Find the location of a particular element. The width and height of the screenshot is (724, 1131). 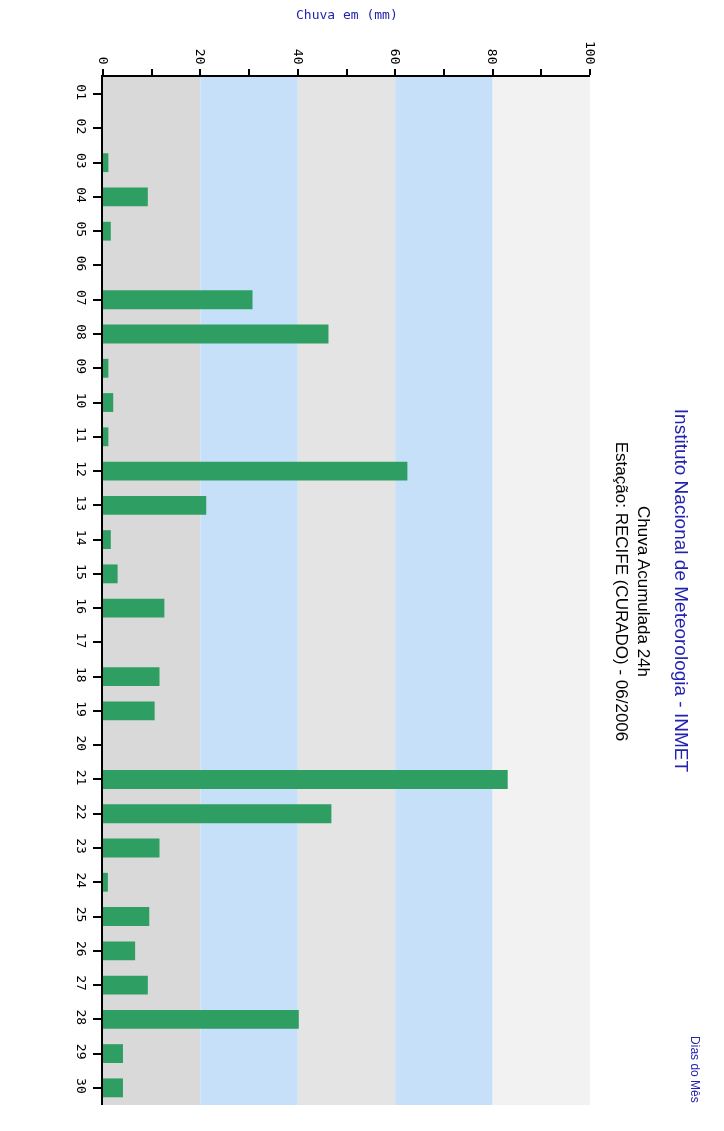

y-tick-label: 21 is located at coordinates (82, 777).